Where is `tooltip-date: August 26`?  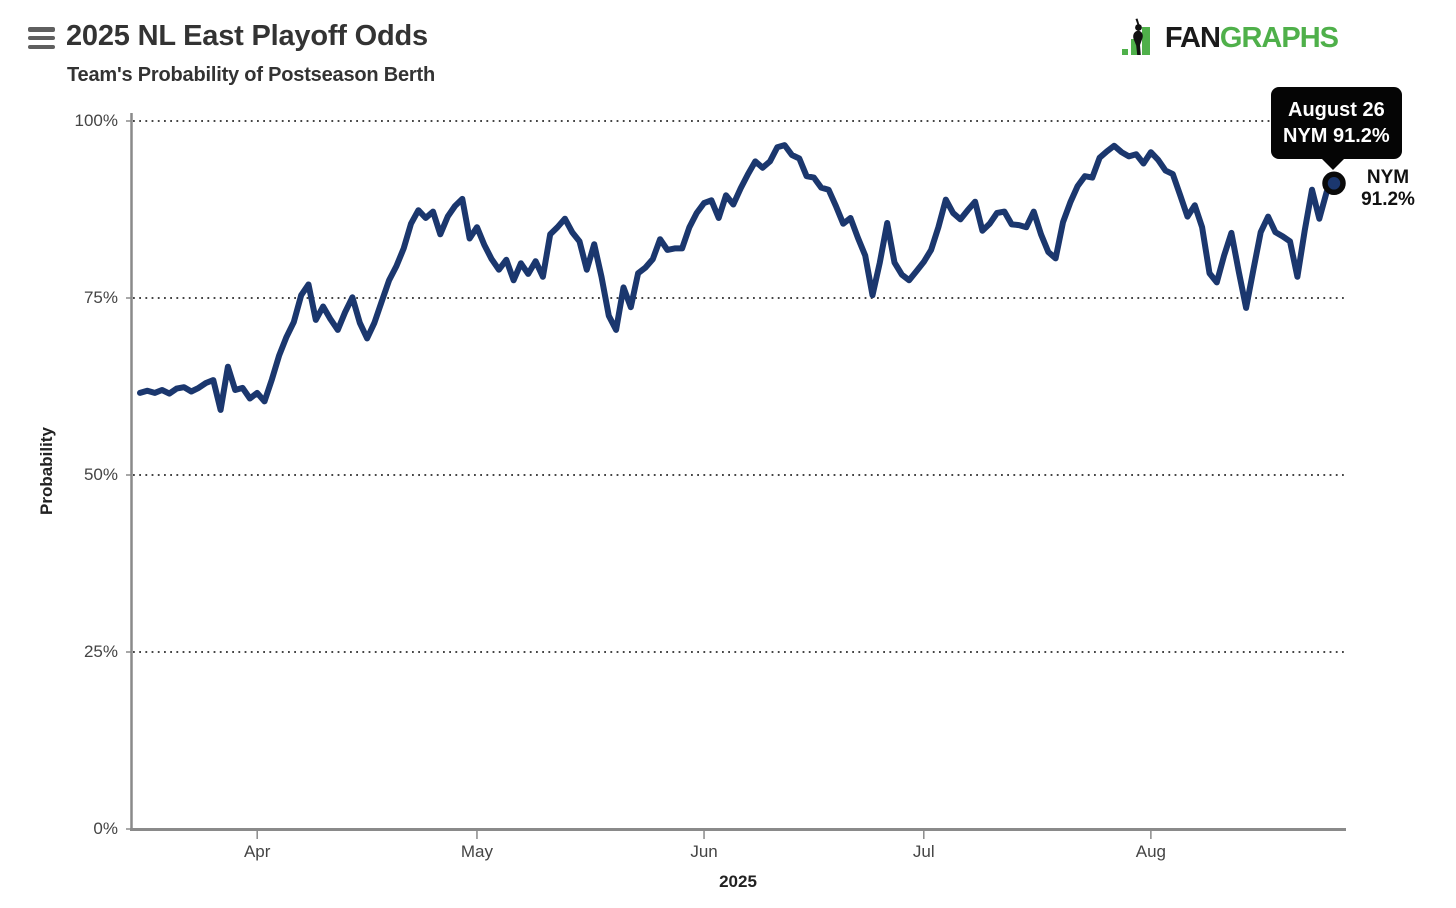
tooltip-date: August 26 is located at coordinates (1336, 110).